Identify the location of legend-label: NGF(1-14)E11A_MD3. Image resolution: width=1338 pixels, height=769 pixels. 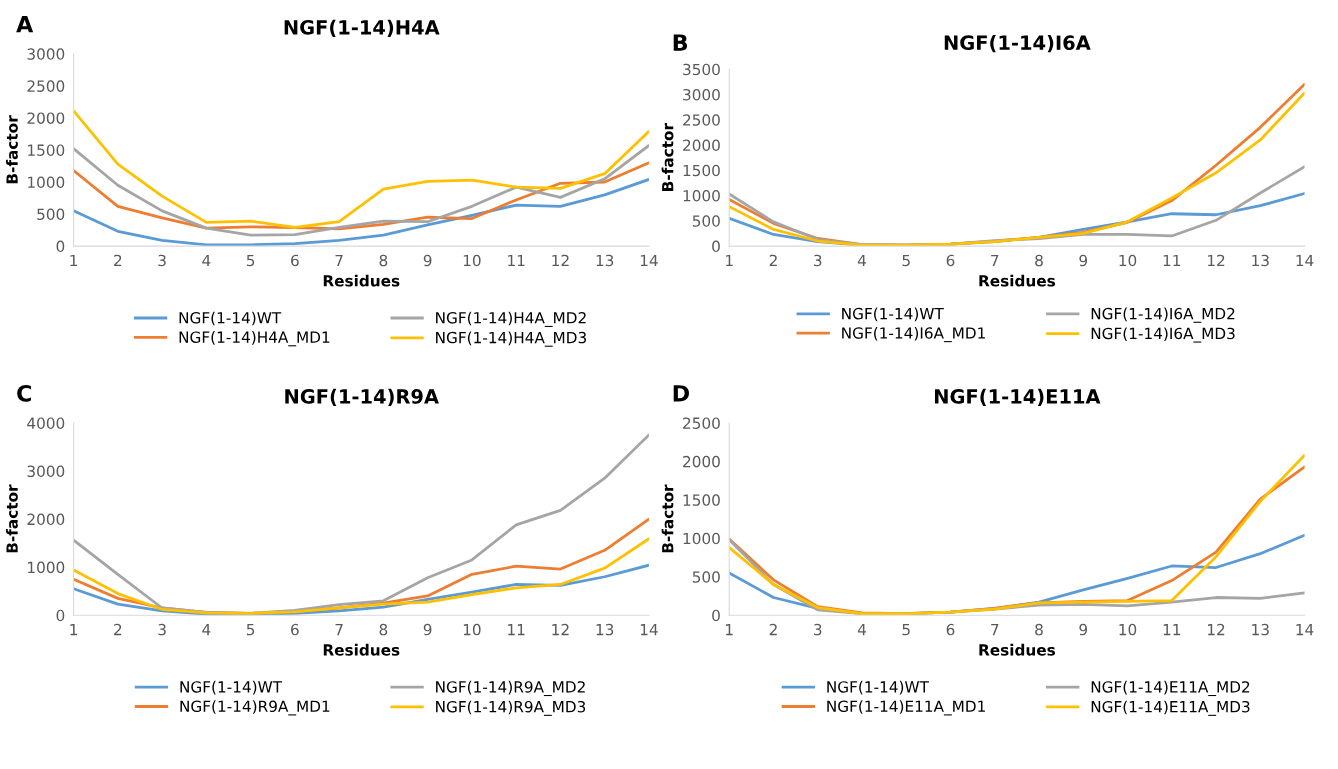
(1170, 708).